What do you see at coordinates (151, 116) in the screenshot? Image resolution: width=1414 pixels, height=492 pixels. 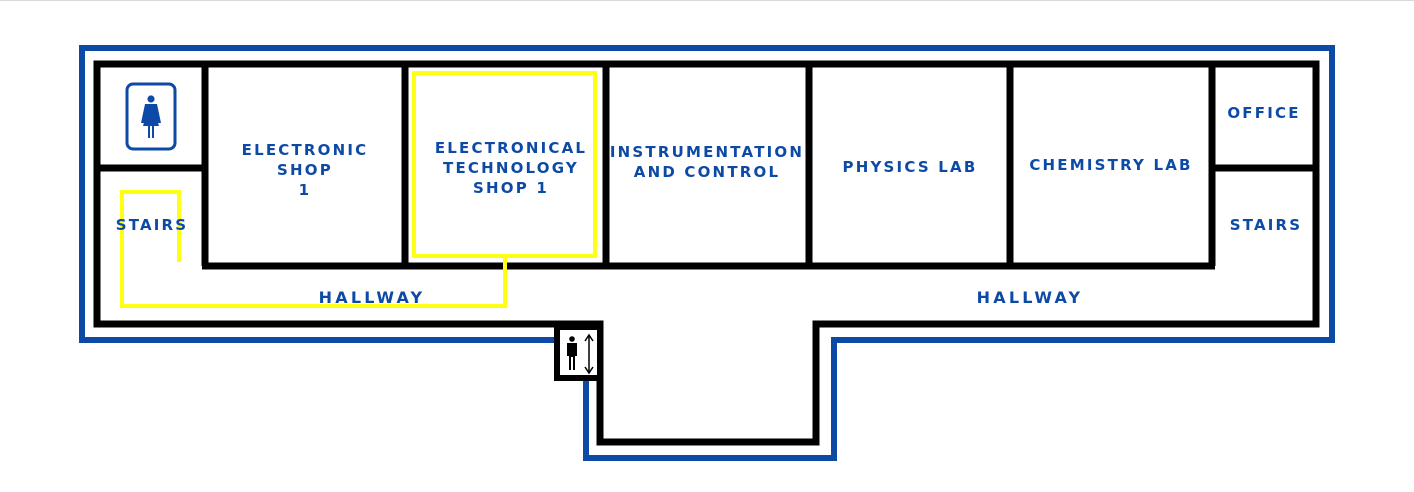 I see `woman-restroom-icon` at bounding box center [151, 116].